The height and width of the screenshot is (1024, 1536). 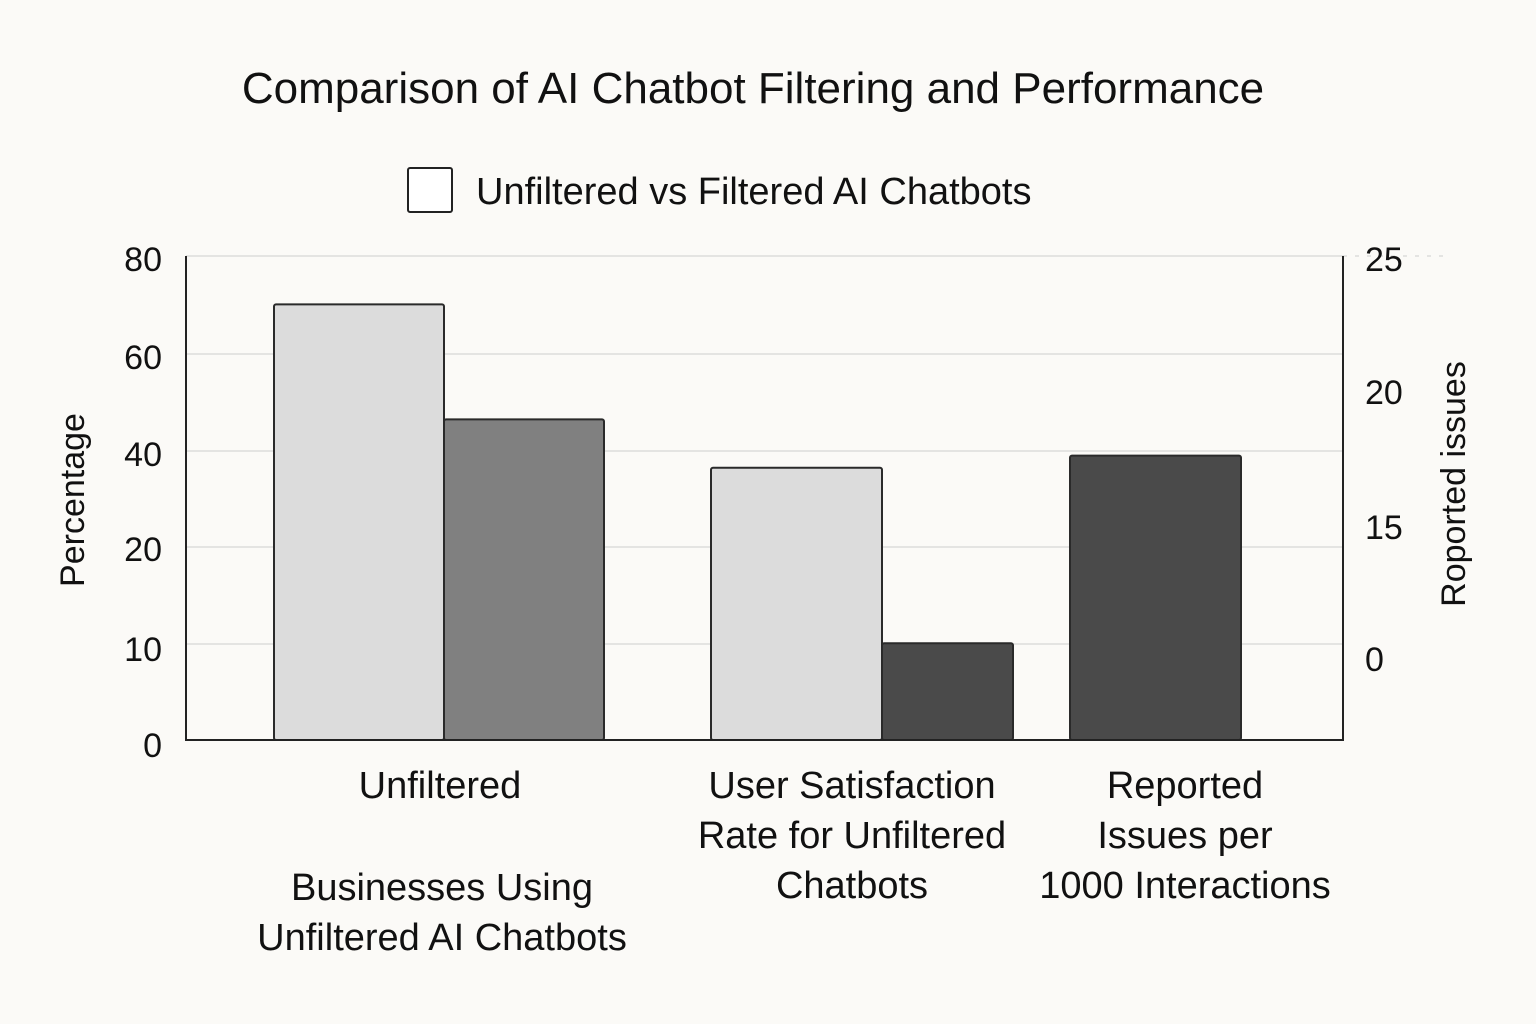 What do you see at coordinates (1384, 528) in the screenshot?
I see `right-tick-label: 15` at bounding box center [1384, 528].